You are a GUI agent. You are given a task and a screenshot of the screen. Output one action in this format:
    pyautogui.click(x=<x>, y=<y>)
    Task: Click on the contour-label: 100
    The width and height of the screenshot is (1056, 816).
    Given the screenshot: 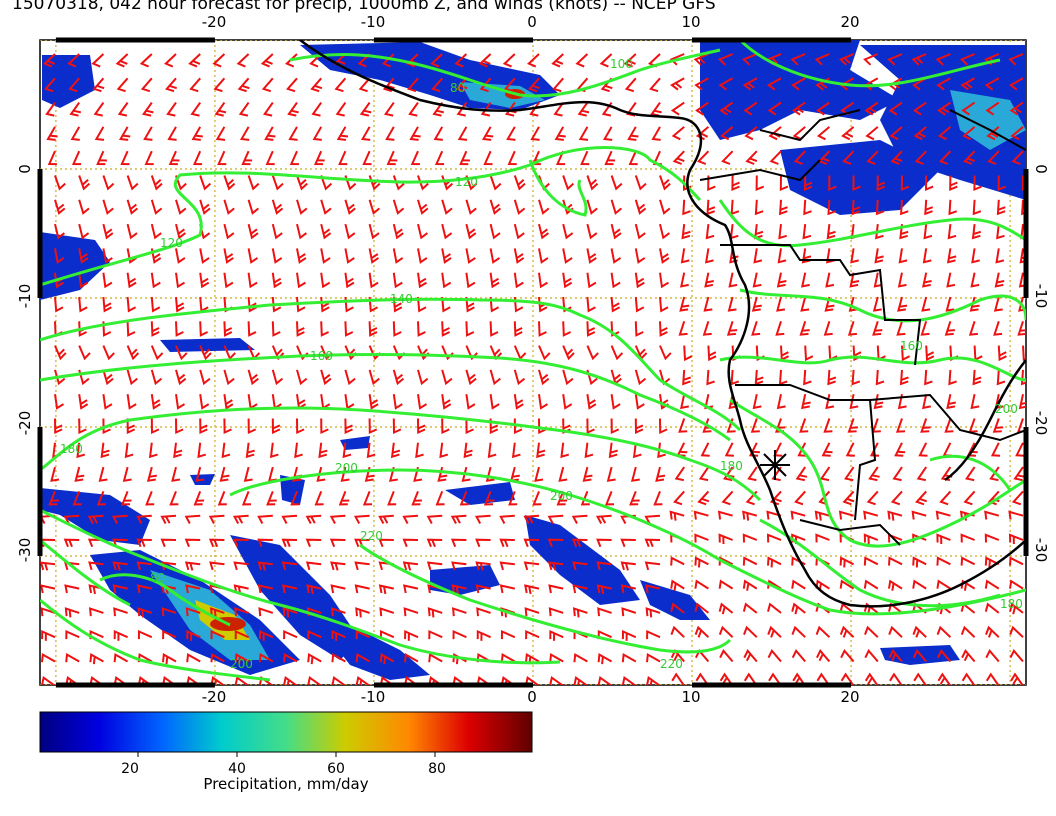 What is the action you would take?
    pyautogui.click(x=621, y=64)
    